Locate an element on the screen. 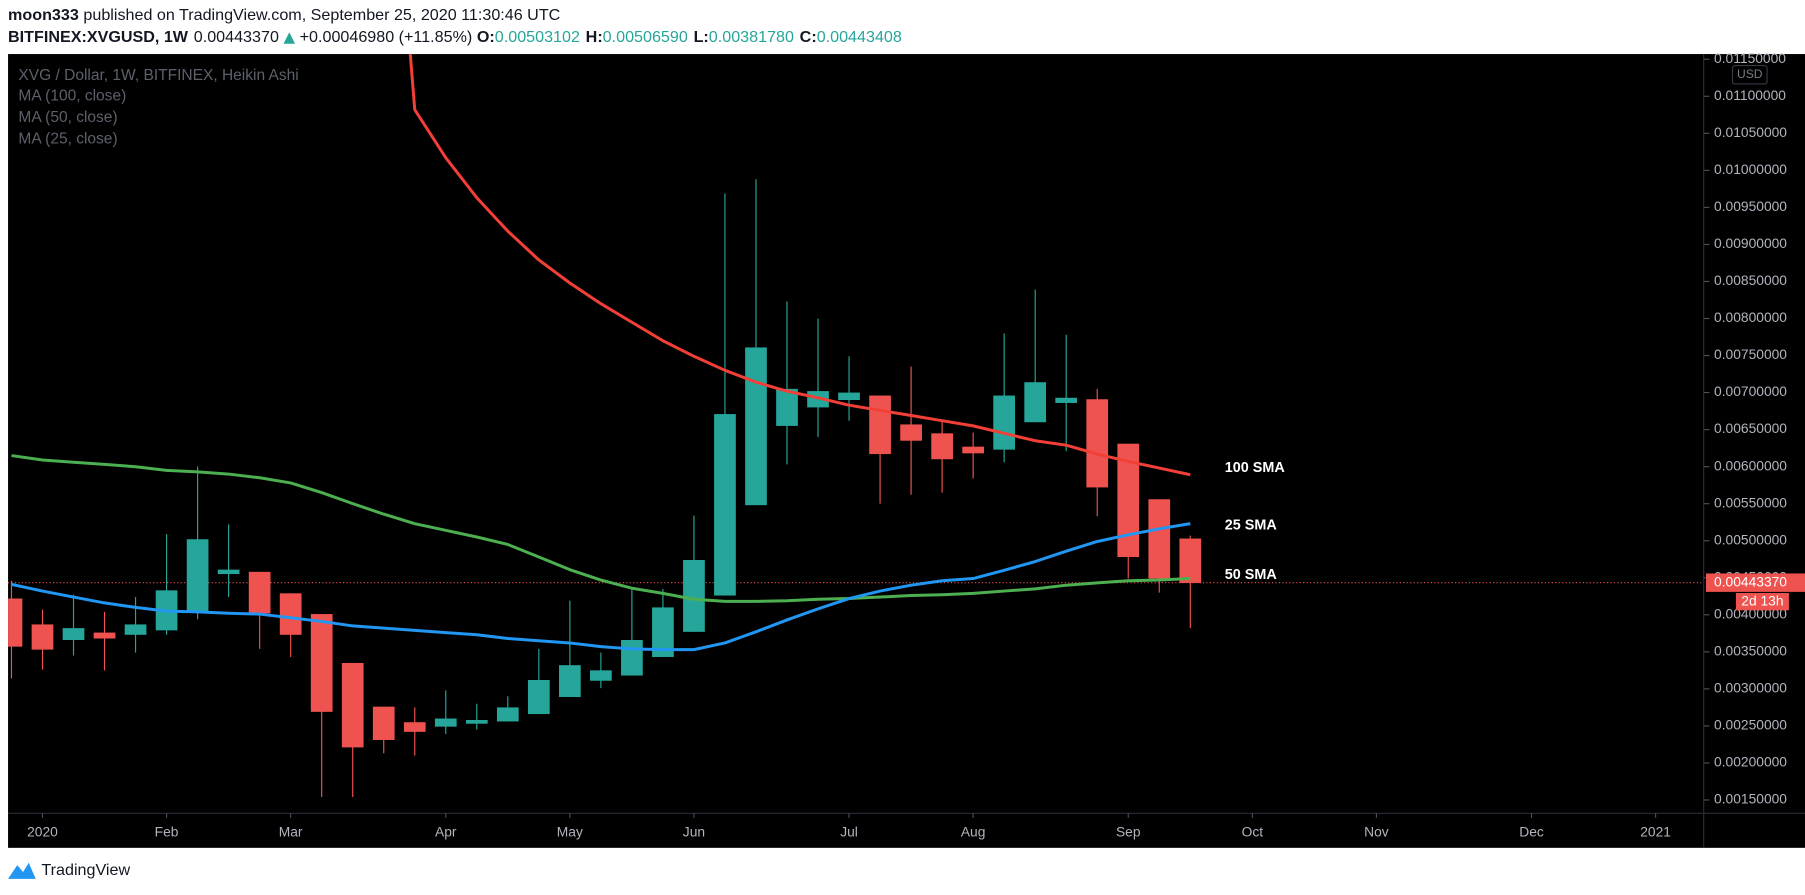 Image resolution: width=1805 pixels, height=895 pixels. legend-entry: MA (50, close) is located at coordinates (67, 117).